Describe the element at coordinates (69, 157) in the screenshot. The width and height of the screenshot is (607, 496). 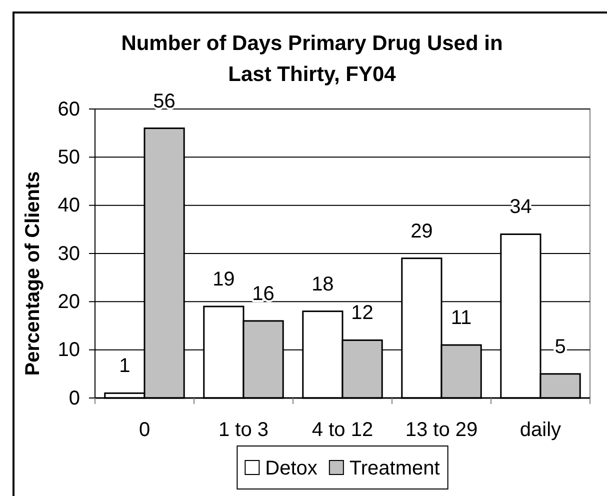
I see `y-tick-label: 50` at that location.